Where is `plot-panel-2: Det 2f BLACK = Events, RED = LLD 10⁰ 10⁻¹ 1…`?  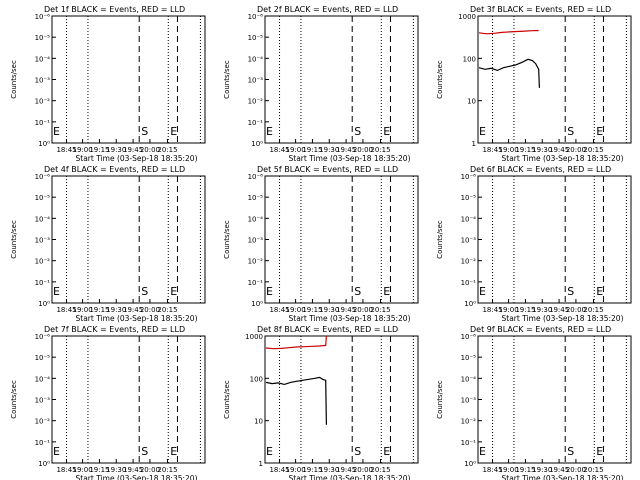 plot-panel-2: Det 2f BLACK = Events, RED = LLD 10⁰ 10⁻¹ 1… is located at coordinates (321, 84).